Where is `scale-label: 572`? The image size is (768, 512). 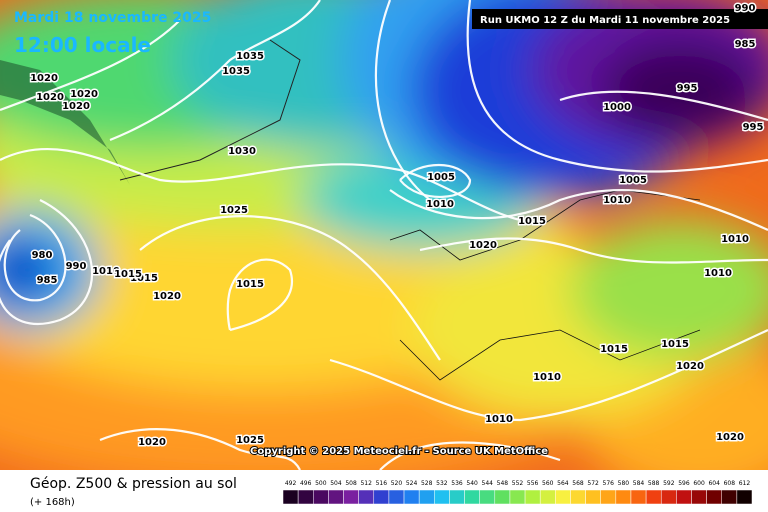 scale-label: 572 is located at coordinates (593, 483).